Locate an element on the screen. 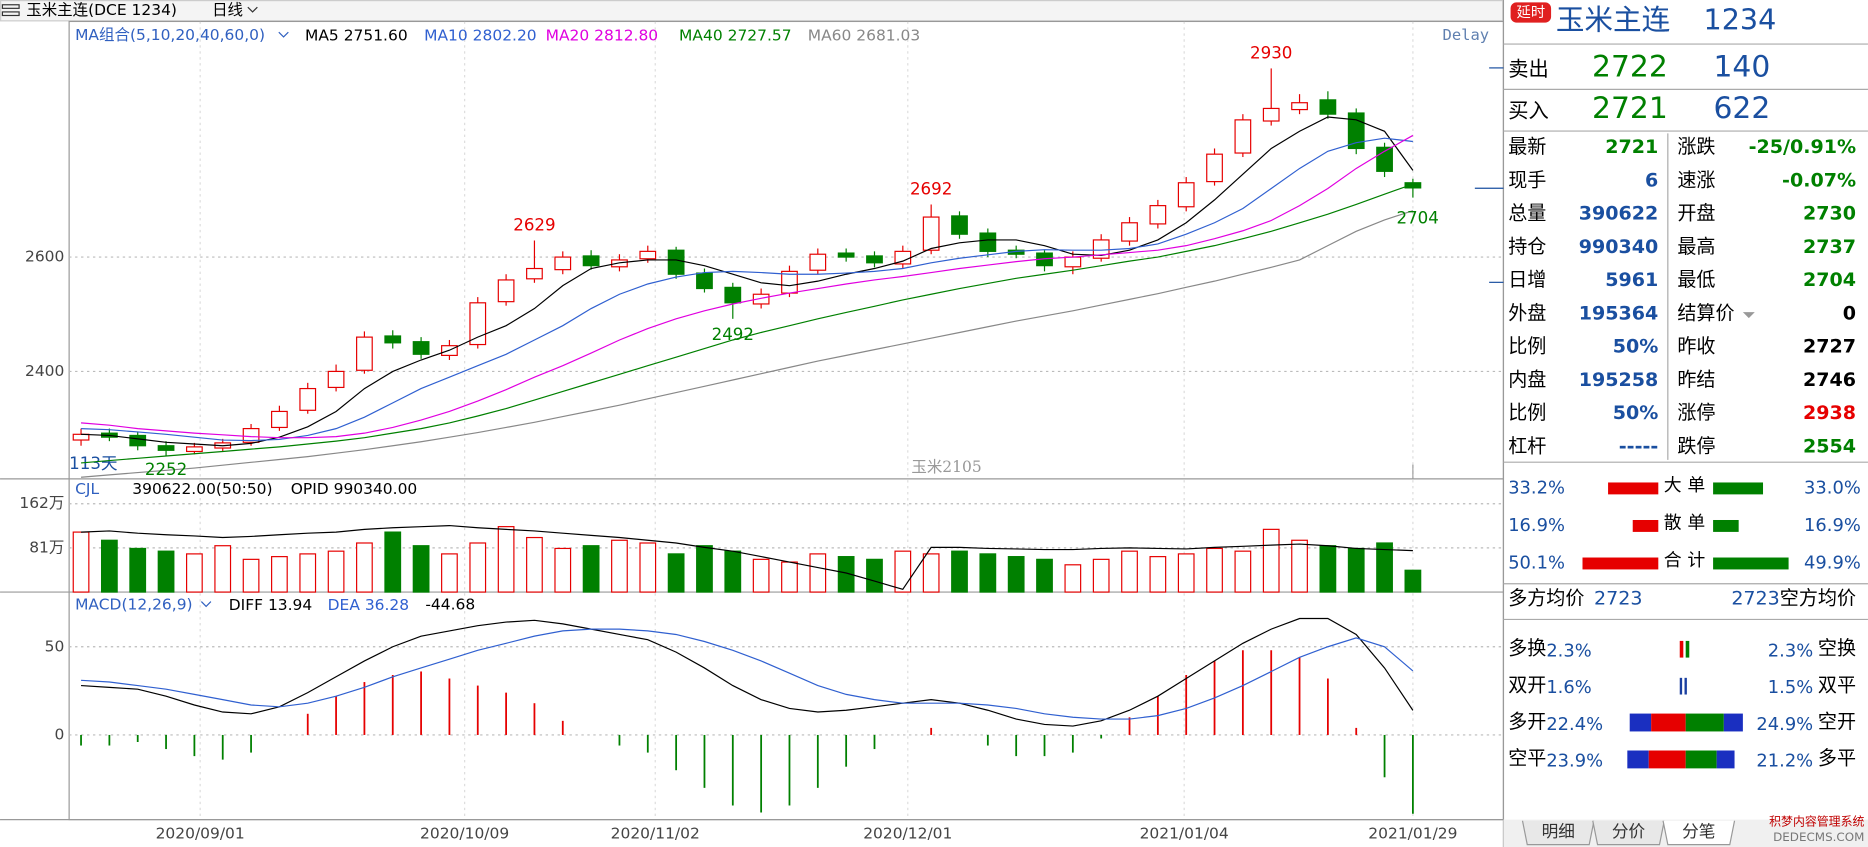 Image resolution: width=1868 pixels, height=847 pixels. ma-name: MA60 is located at coordinates (830, 35).